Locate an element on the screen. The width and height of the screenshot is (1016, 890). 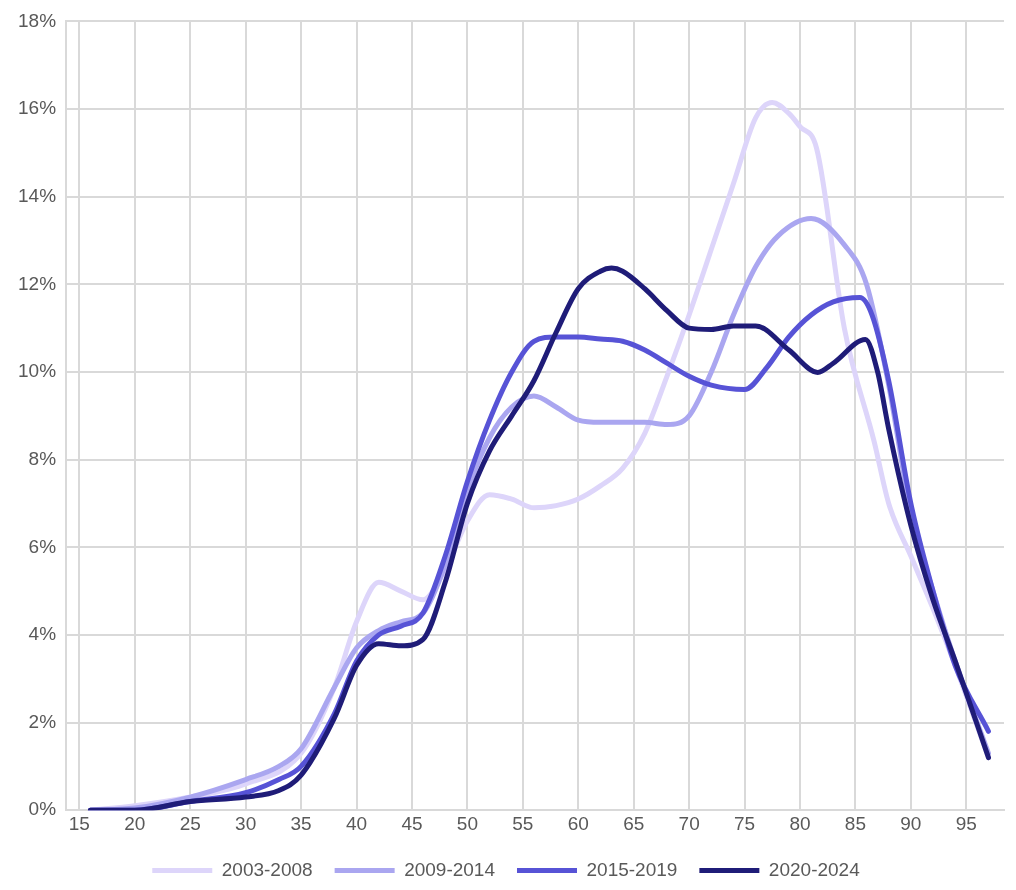
x-tick-label: 60 is located at coordinates (578, 823).